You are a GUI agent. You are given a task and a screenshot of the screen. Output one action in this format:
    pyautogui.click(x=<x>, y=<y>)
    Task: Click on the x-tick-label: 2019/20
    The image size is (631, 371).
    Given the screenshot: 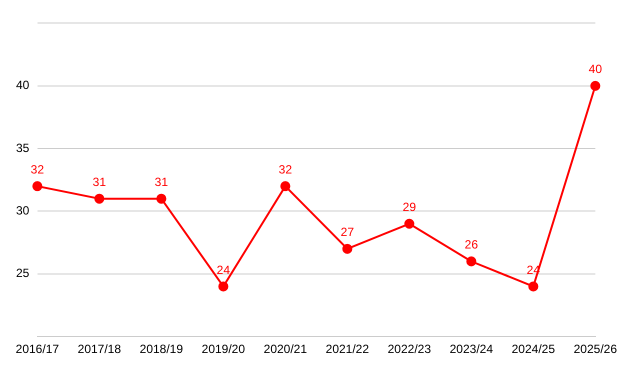 What is the action you would take?
    pyautogui.click(x=224, y=349)
    